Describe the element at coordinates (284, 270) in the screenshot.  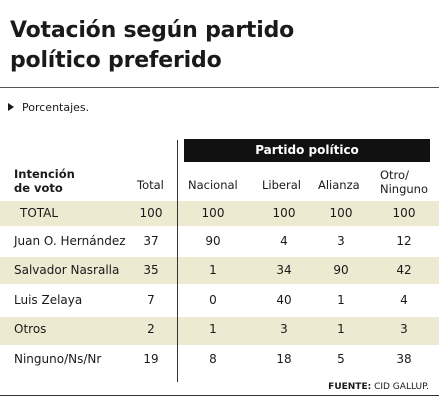
I see `cell-liberal: 34` at that location.